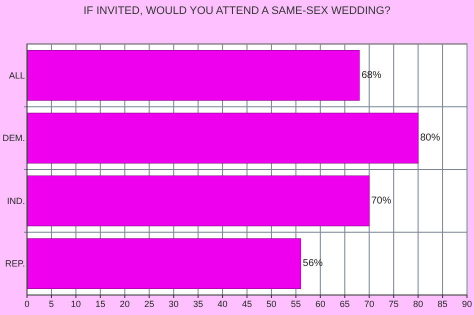  Describe the element at coordinates (295, 304) in the screenshot. I see `x-tick-label: 55` at that location.